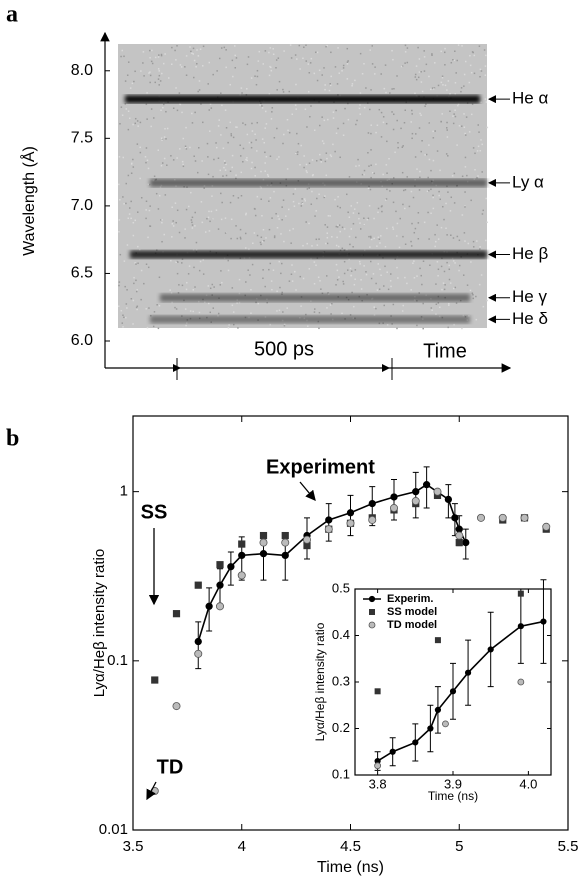  Describe the element at coordinates (133, 846) in the screenshot. I see `x-tick-label: 3.5` at that location.